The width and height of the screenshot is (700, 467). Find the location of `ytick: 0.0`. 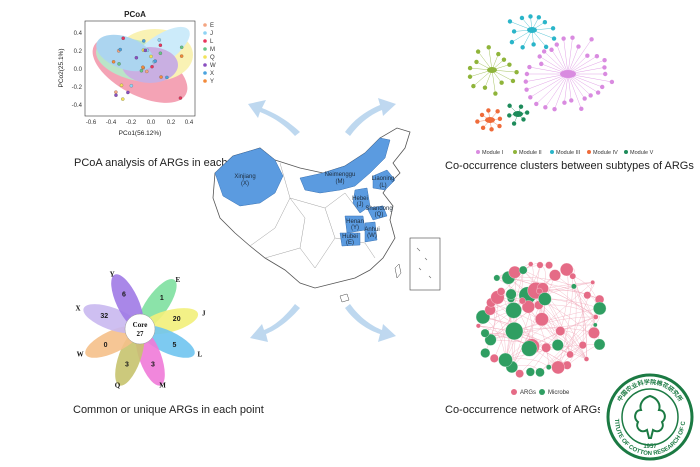

ytick: 0.0 is located at coordinates (78, 70).